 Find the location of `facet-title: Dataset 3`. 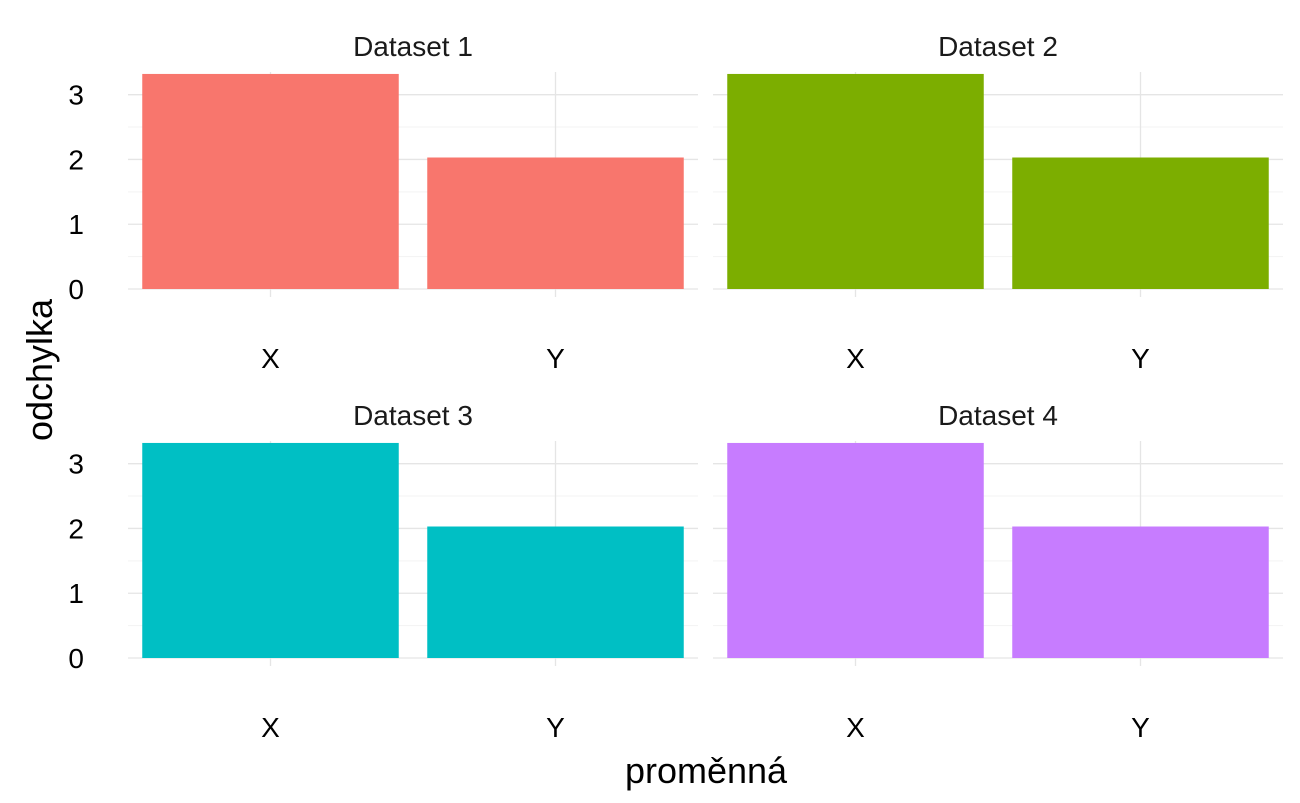

facet-title: Dataset 3 is located at coordinates (413, 415).